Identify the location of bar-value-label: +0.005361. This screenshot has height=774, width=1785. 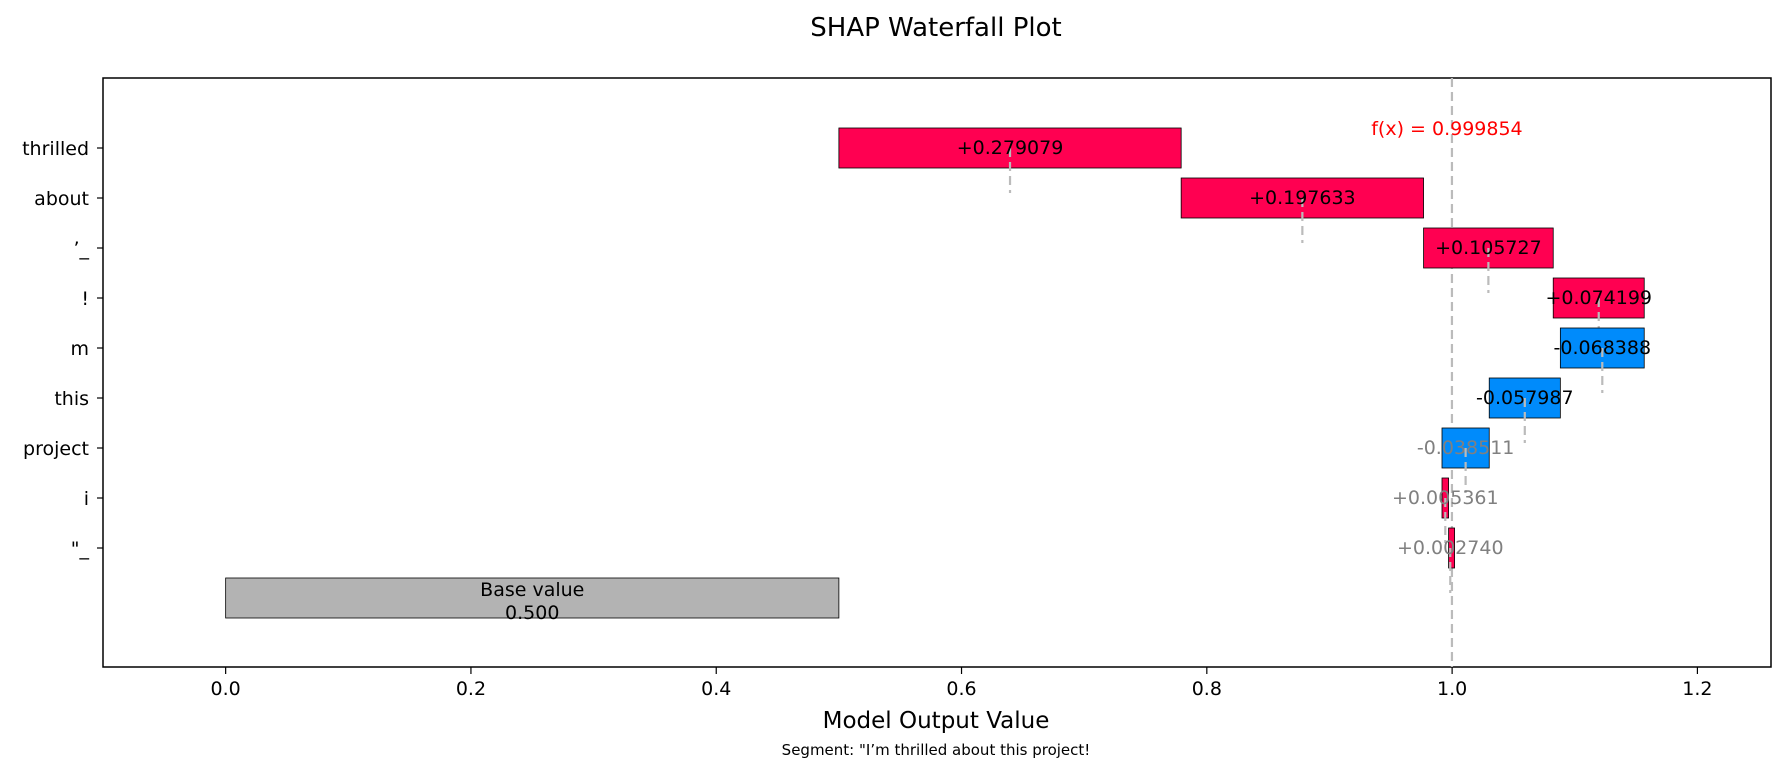
(1445, 498).